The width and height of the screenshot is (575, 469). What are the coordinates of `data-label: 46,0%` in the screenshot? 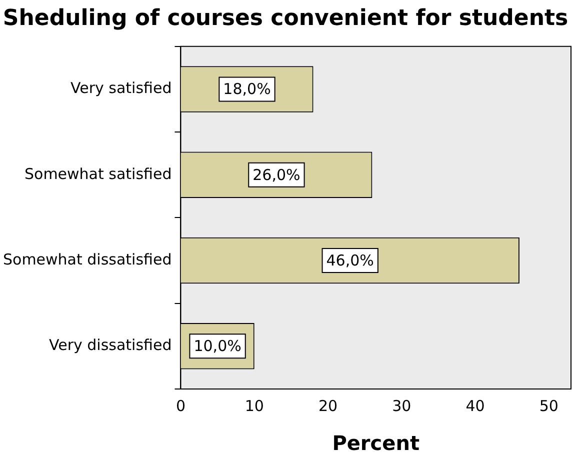 It's located at (350, 260).